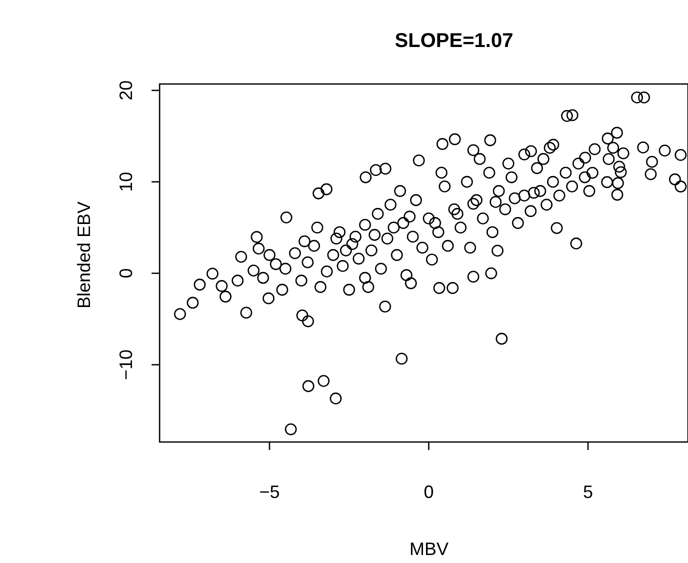 Image resolution: width=688 pixels, height=563 pixels. What do you see at coordinates (126, 364) in the screenshot?
I see `y-tick-label: −10` at bounding box center [126, 364].